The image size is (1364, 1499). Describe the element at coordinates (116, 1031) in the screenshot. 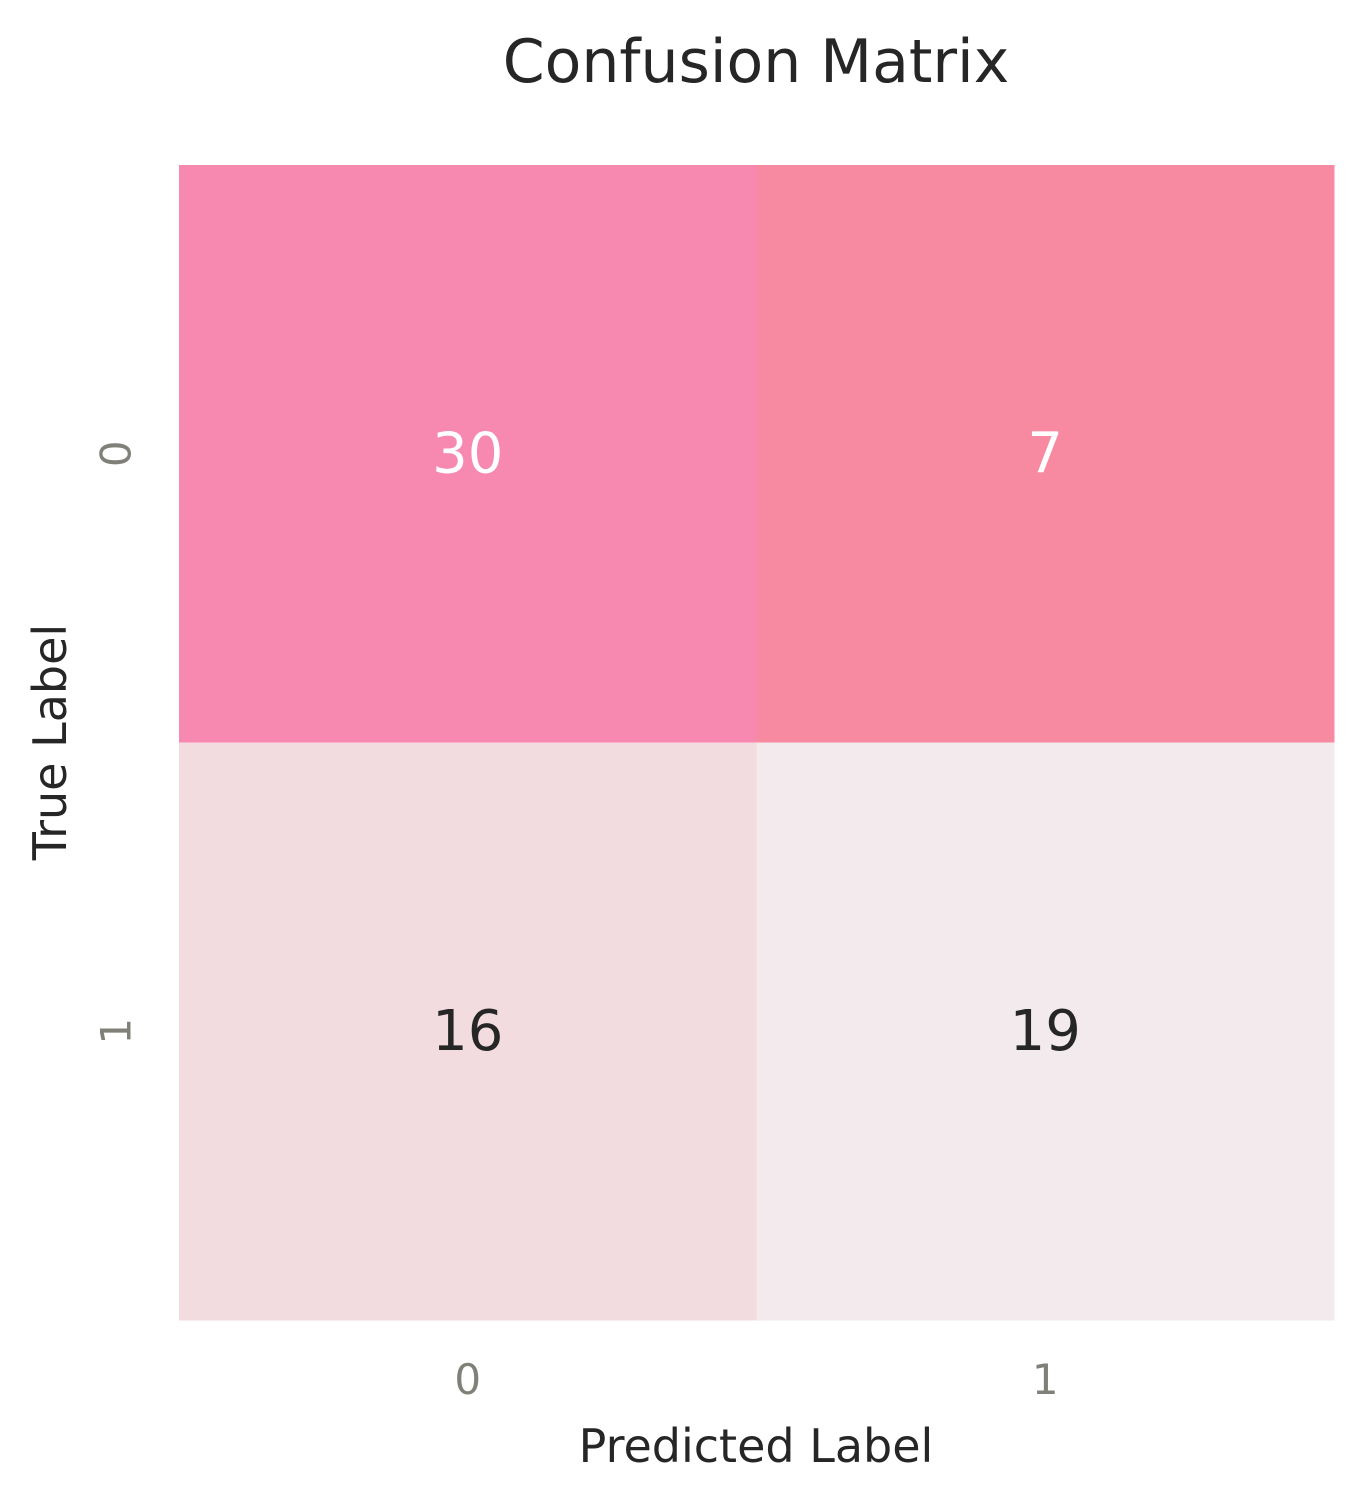

I see `y-tick-label-1: 1` at that location.